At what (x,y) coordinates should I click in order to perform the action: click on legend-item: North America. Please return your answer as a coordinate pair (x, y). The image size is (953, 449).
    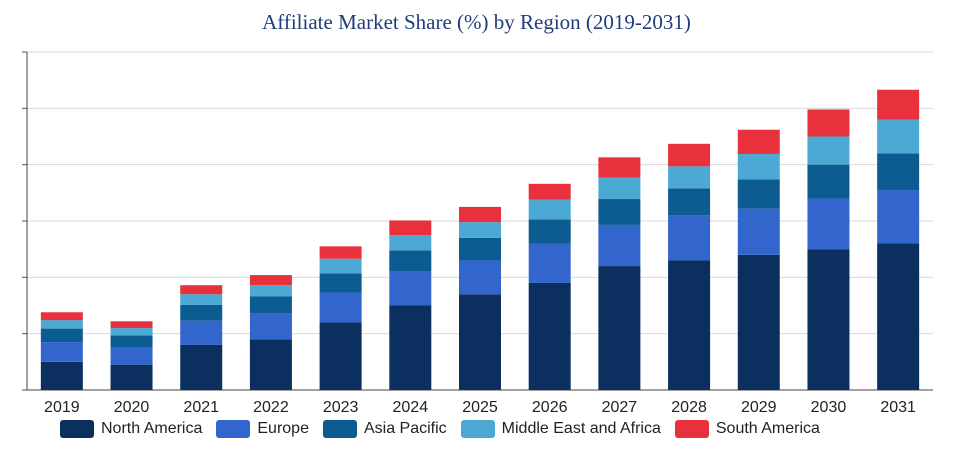
    Looking at the image, I should click on (131, 429).